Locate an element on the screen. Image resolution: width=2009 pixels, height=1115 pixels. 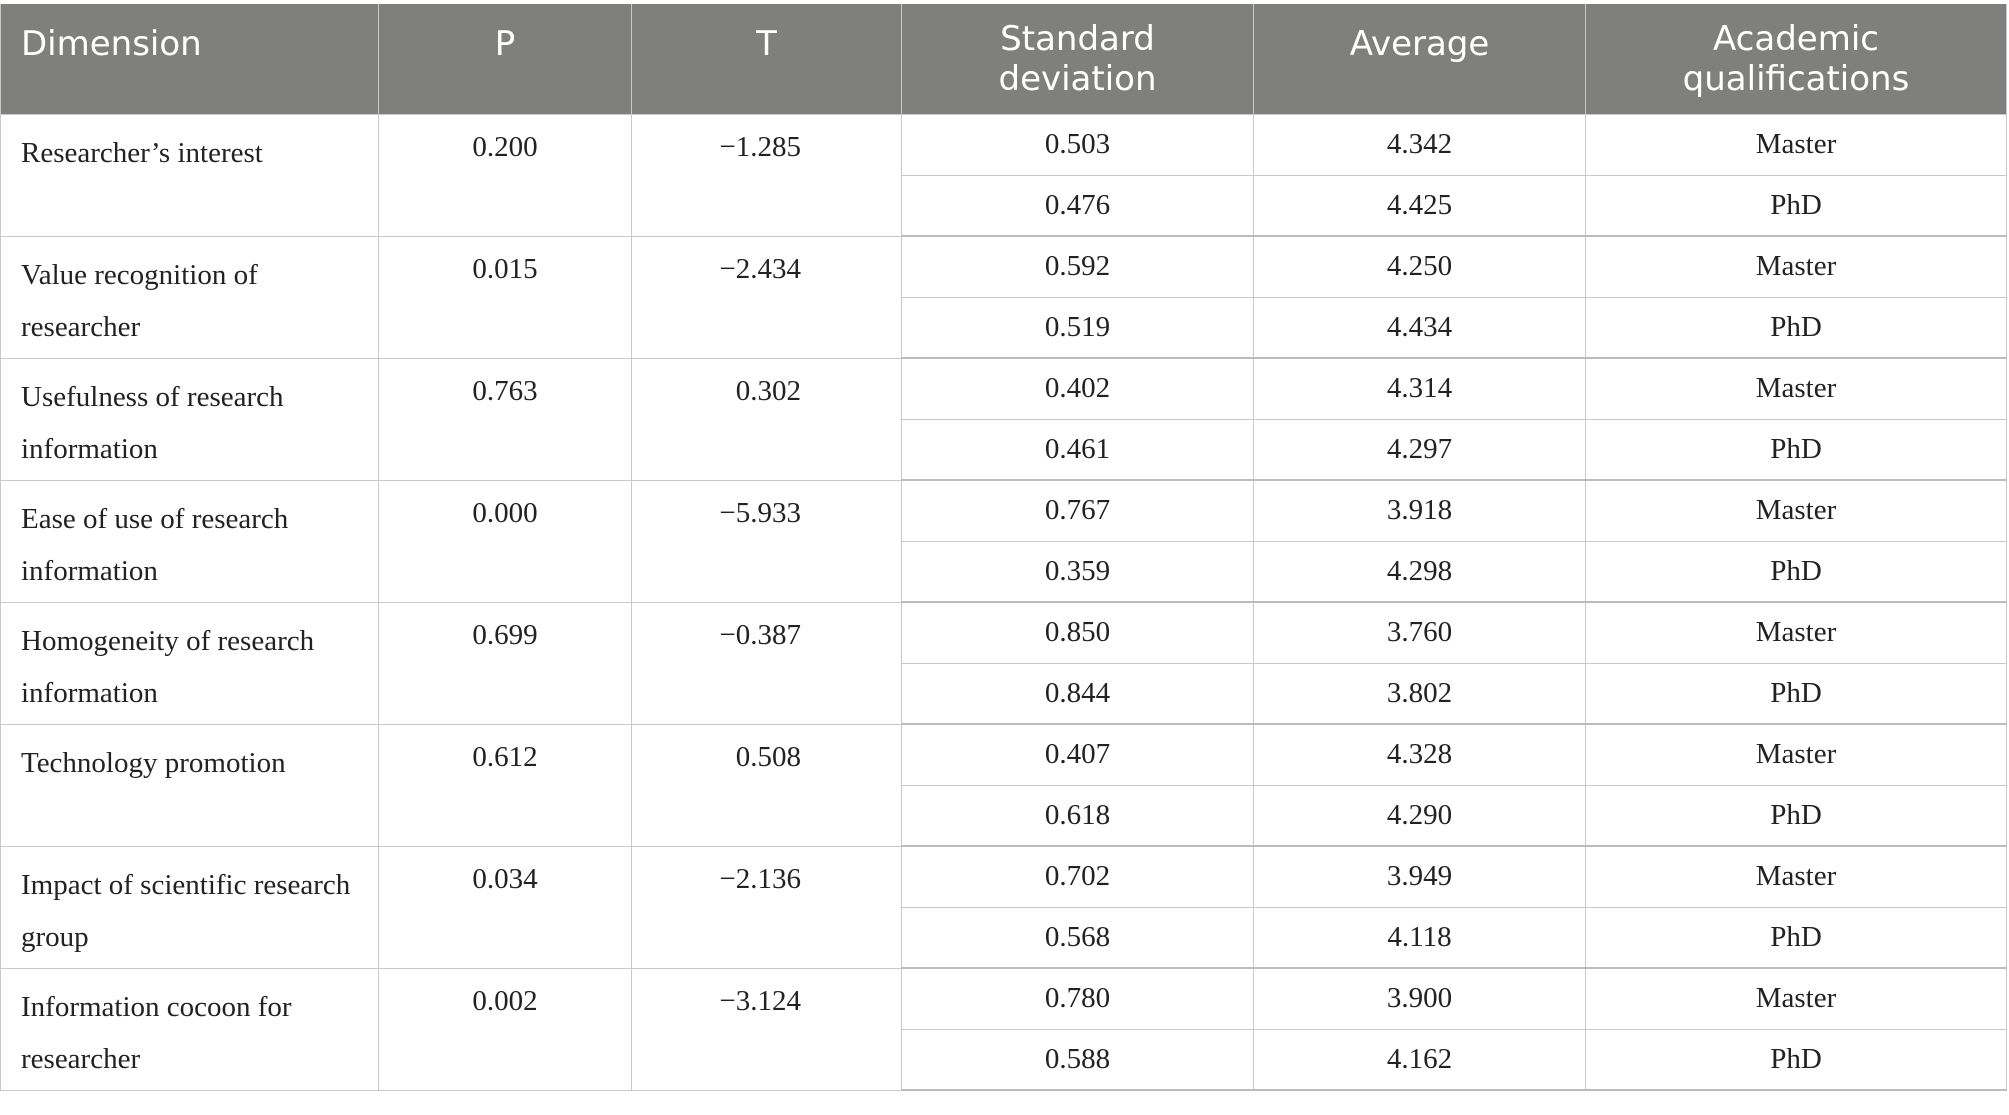
table-row: 0.519 4.434 PhD is located at coordinates (1004, 327).